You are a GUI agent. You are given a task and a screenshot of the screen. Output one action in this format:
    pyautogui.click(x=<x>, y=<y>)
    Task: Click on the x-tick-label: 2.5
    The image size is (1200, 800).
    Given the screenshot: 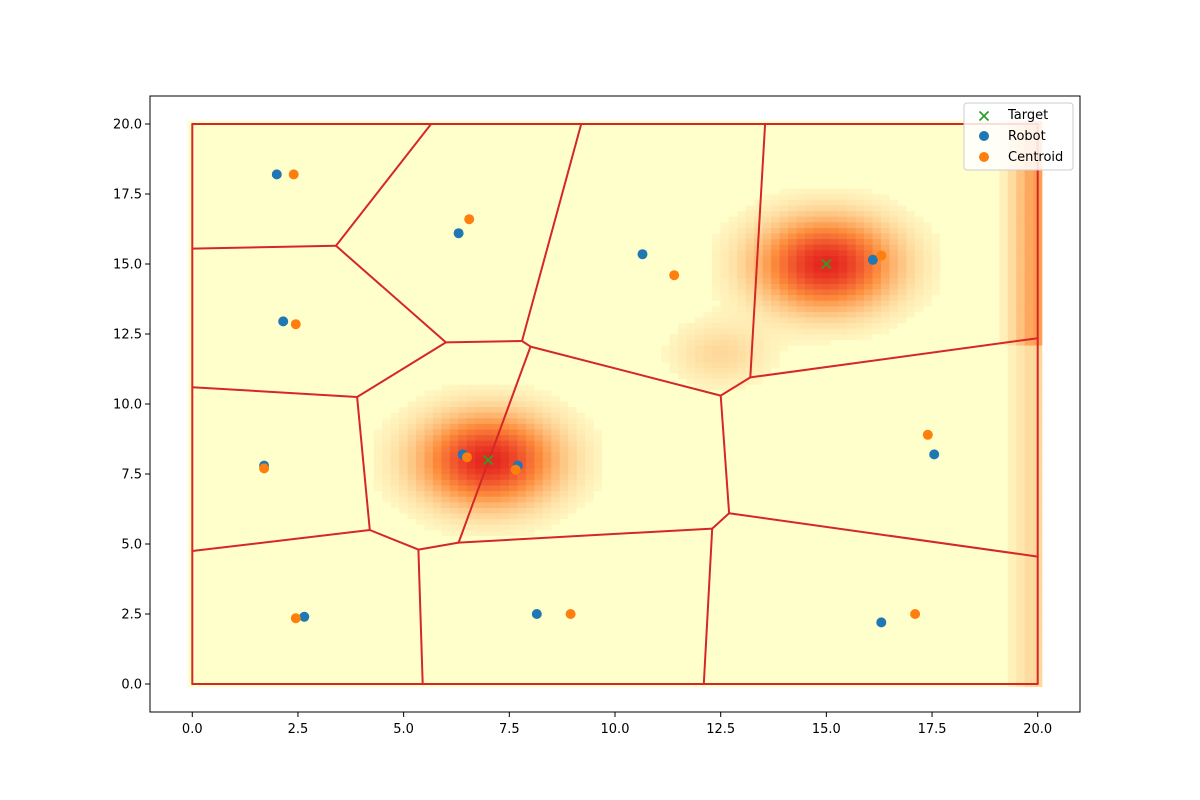 What is the action you would take?
    pyautogui.click(x=298, y=729)
    